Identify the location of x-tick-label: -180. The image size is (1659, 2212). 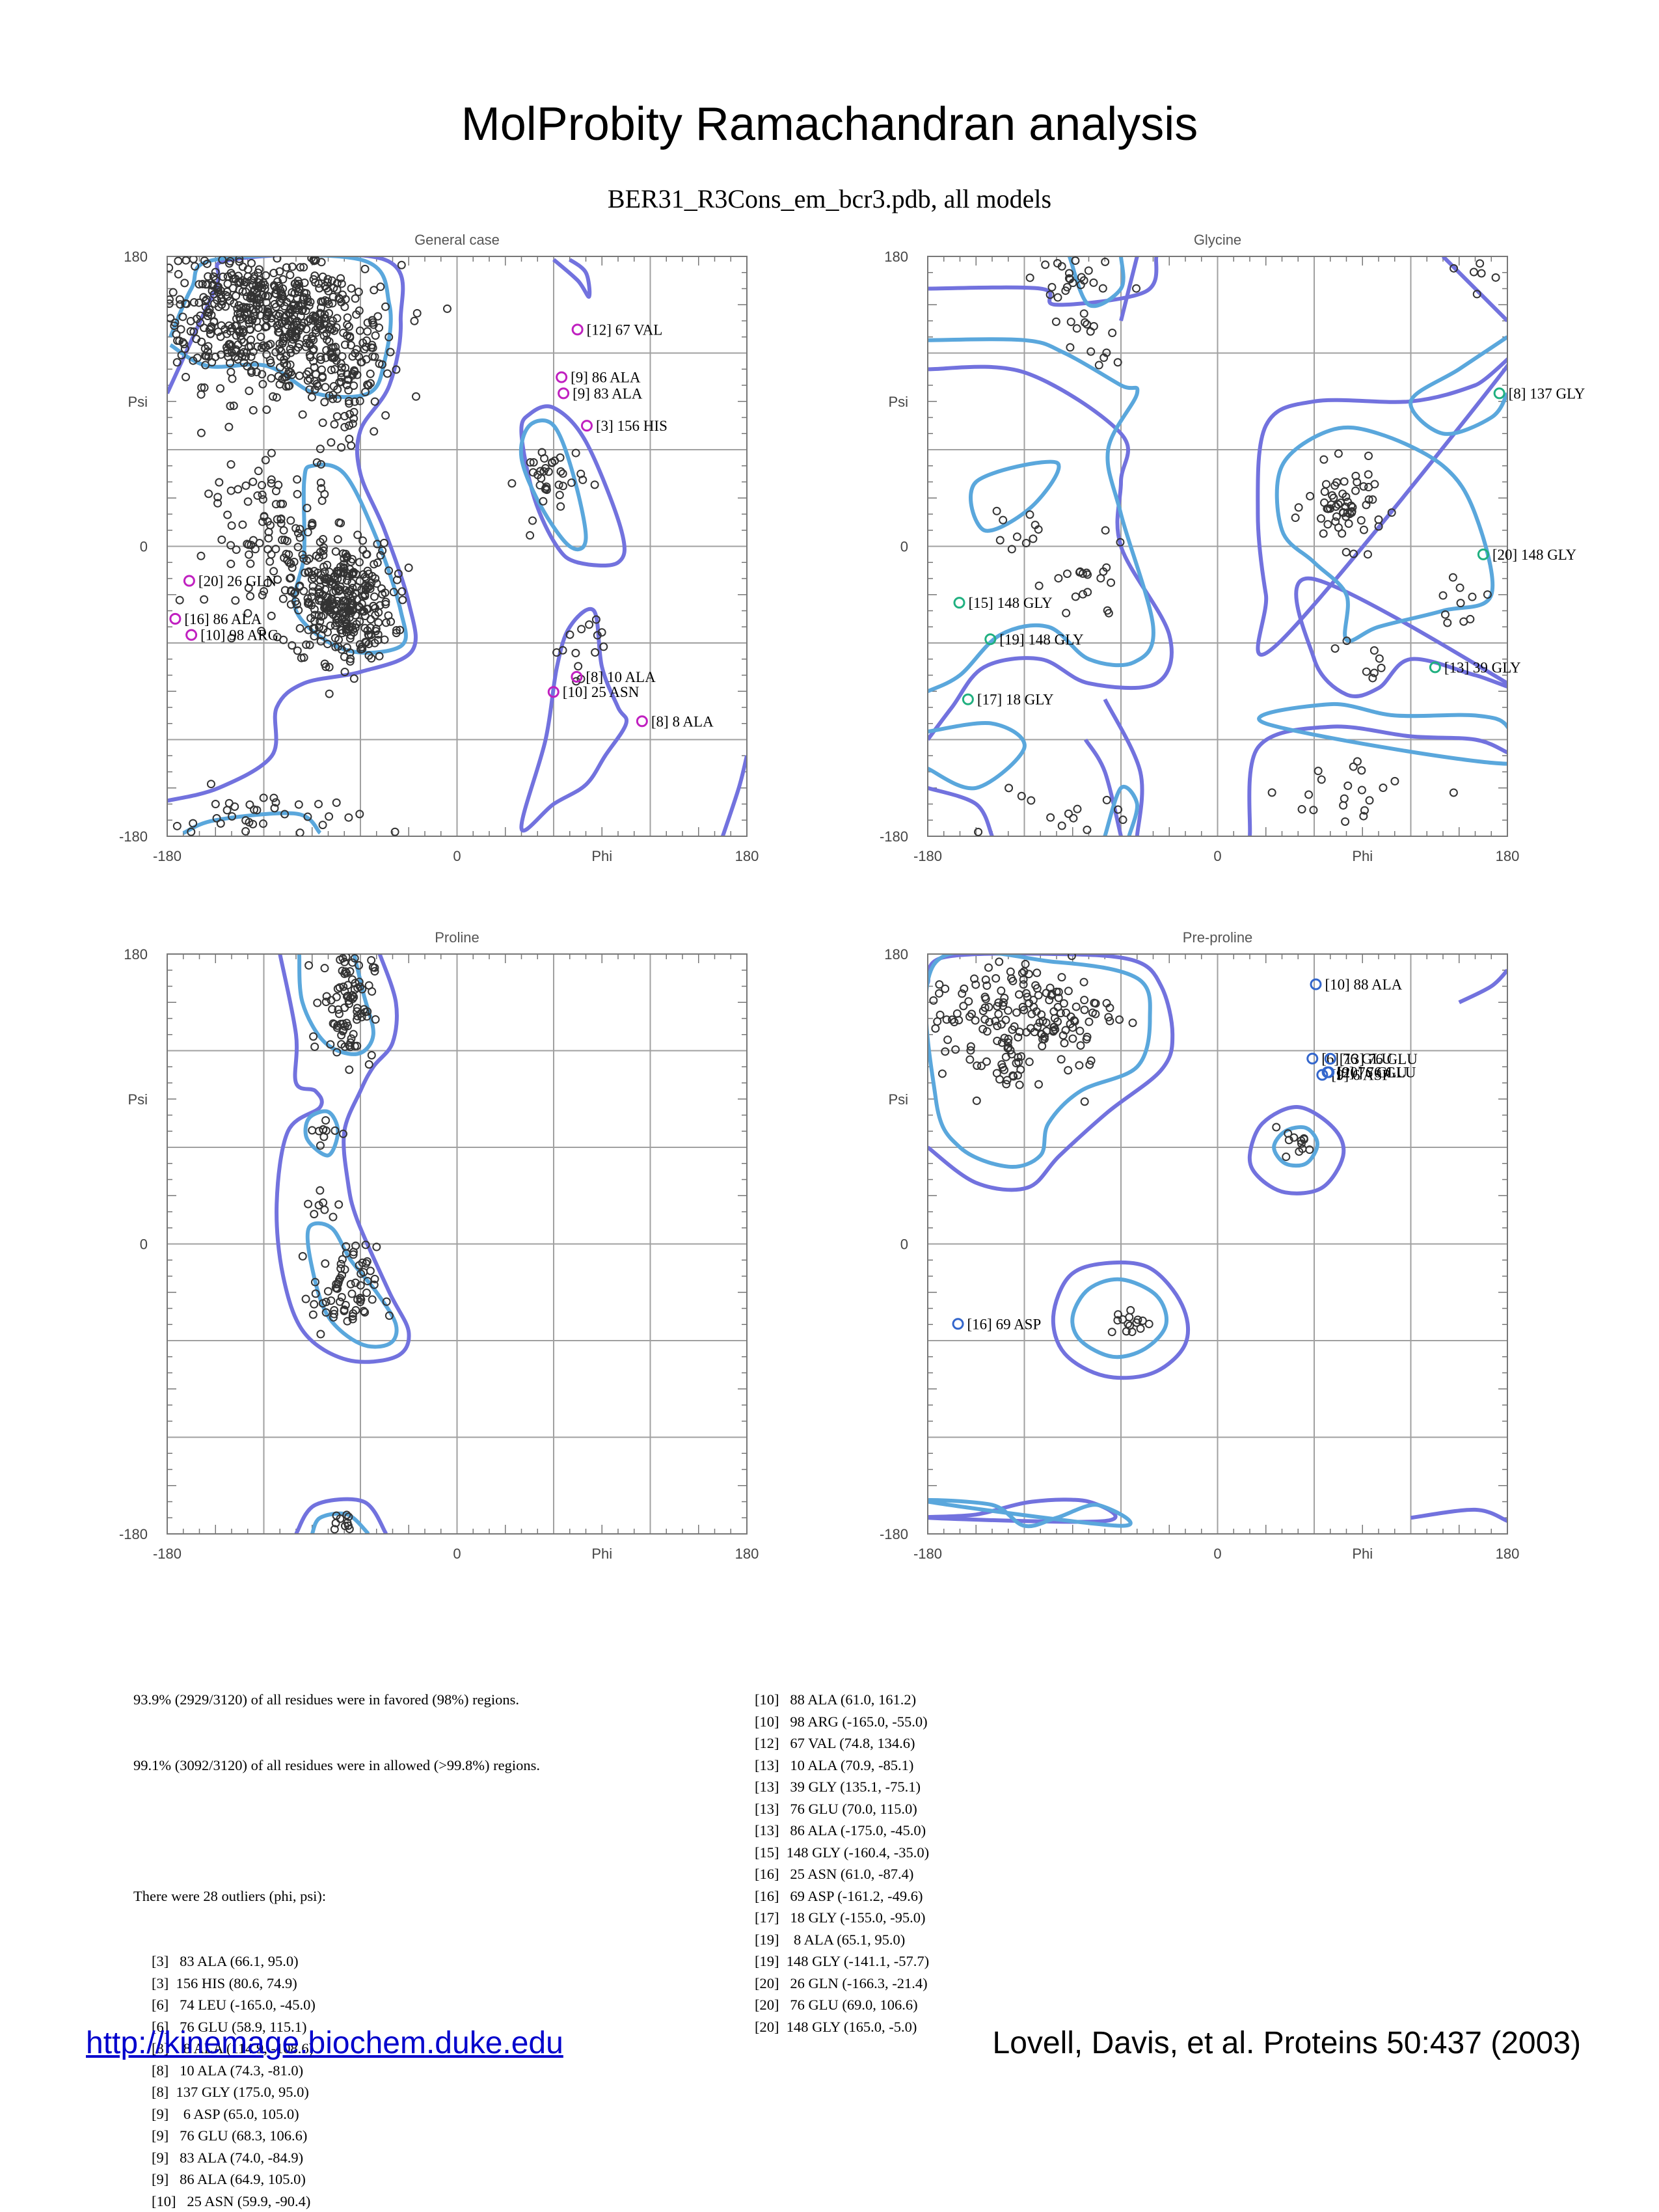
(927, 856).